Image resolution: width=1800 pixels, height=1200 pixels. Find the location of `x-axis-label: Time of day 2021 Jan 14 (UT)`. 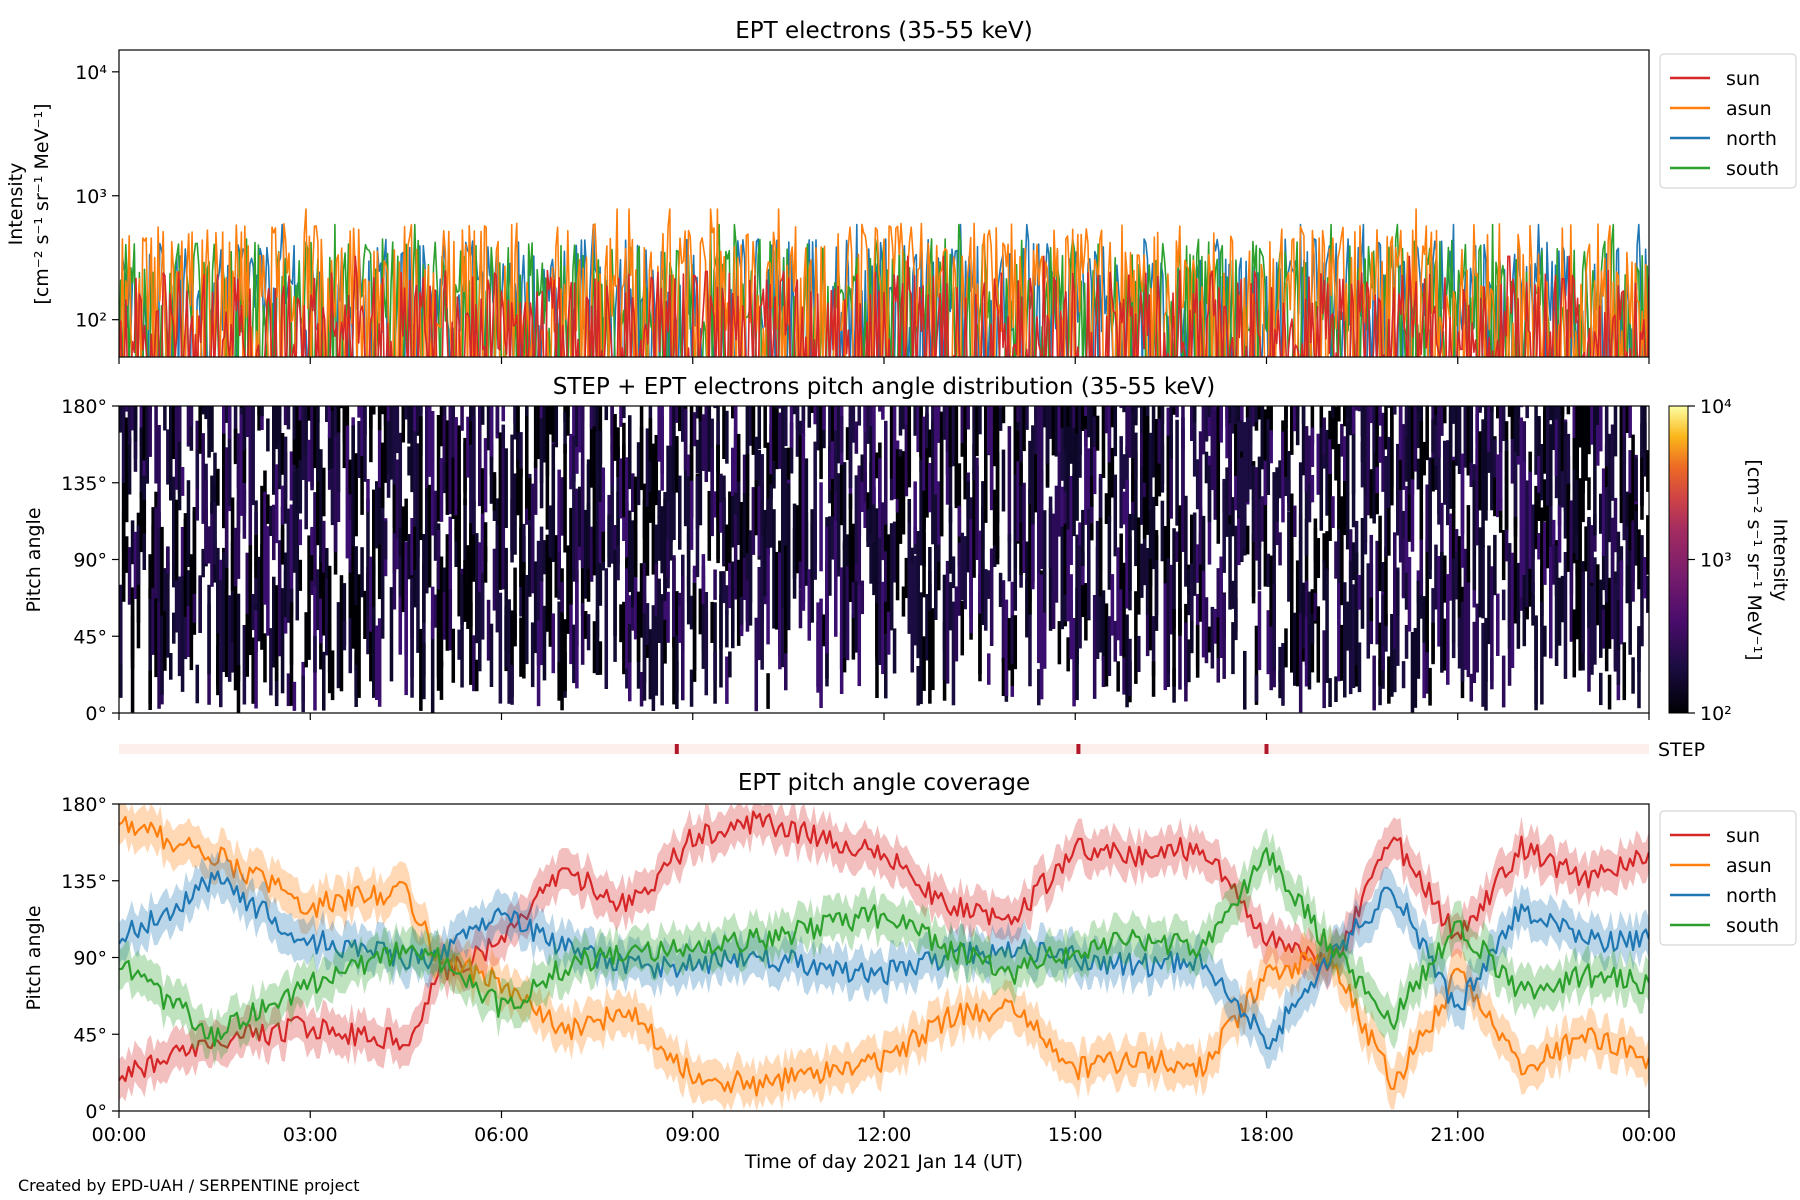

x-axis-label: Time of day 2021 Jan 14 (UT) is located at coordinates (883, 1162).